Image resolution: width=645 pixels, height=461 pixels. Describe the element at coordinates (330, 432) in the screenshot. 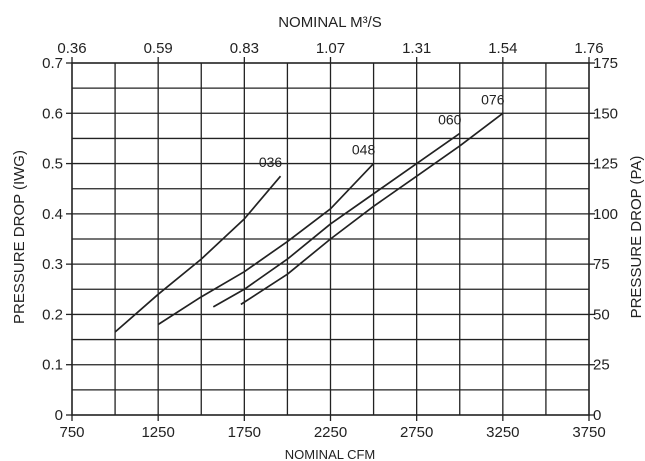

I see `x-tick-label: 2250` at that location.